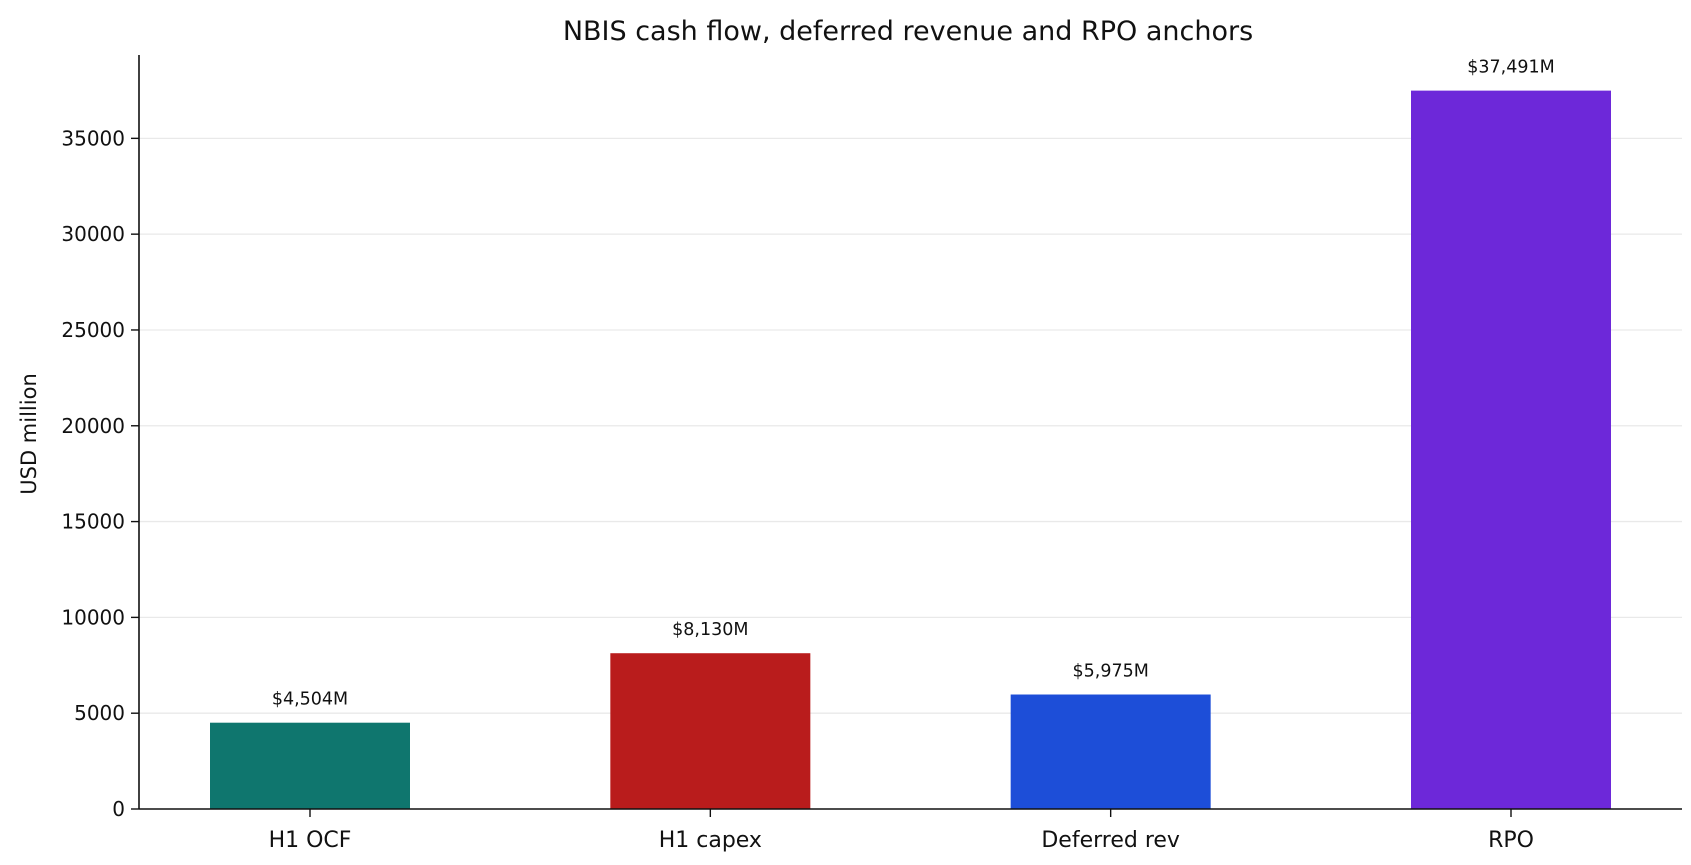 This screenshot has height=865, width=1691. What do you see at coordinates (901, 831) in the screenshot?
I see `x-axis-ticks: H1 OCF H1 capex Deferred rev RPO` at bounding box center [901, 831].